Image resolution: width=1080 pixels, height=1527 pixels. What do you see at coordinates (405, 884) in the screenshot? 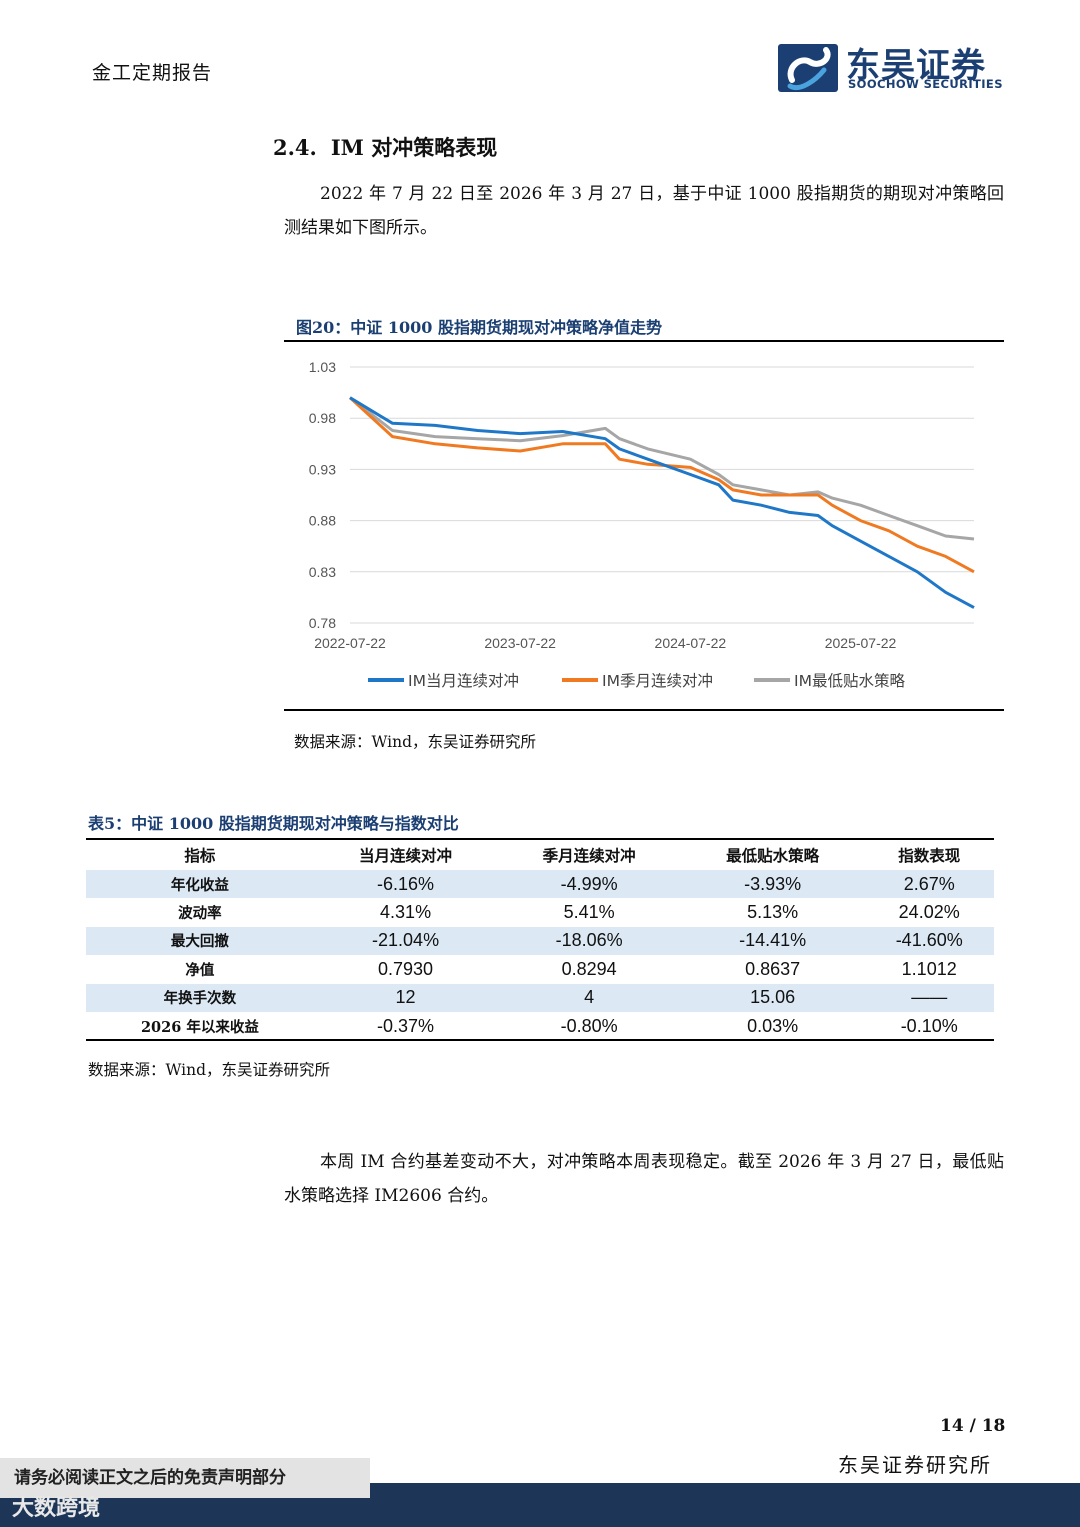
I see `table-cell: -6.16%` at bounding box center [405, 884].